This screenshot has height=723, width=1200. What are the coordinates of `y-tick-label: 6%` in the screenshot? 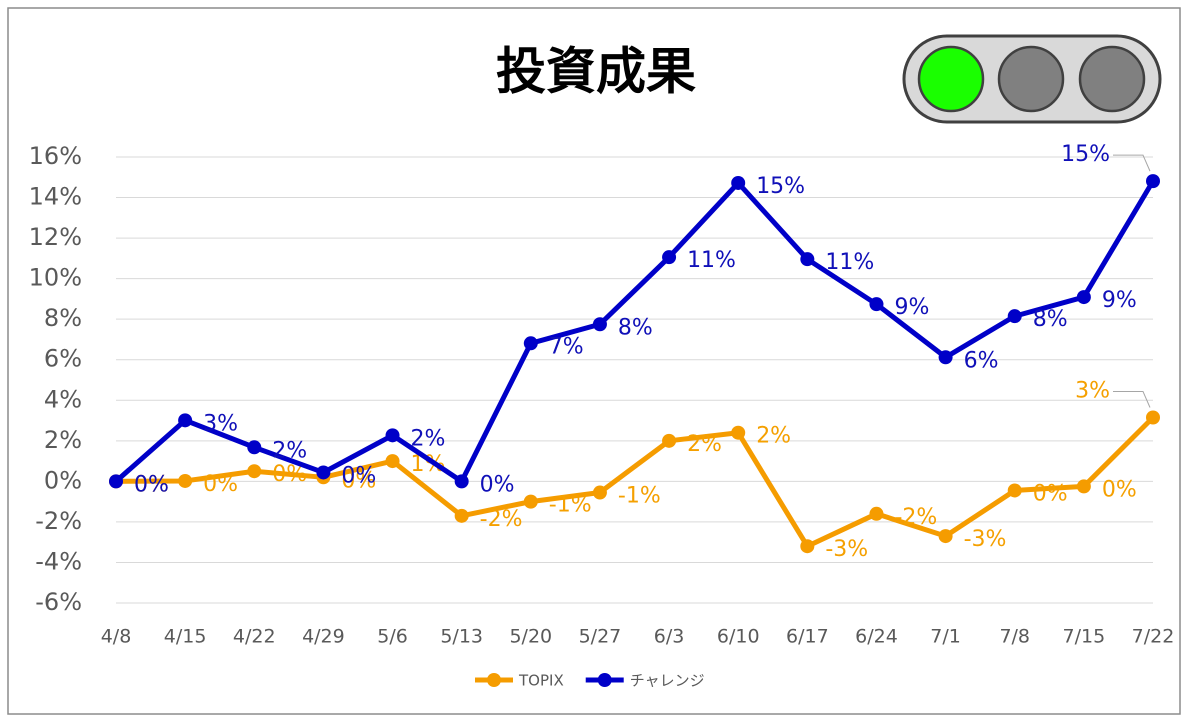 It's located at (63, 359).